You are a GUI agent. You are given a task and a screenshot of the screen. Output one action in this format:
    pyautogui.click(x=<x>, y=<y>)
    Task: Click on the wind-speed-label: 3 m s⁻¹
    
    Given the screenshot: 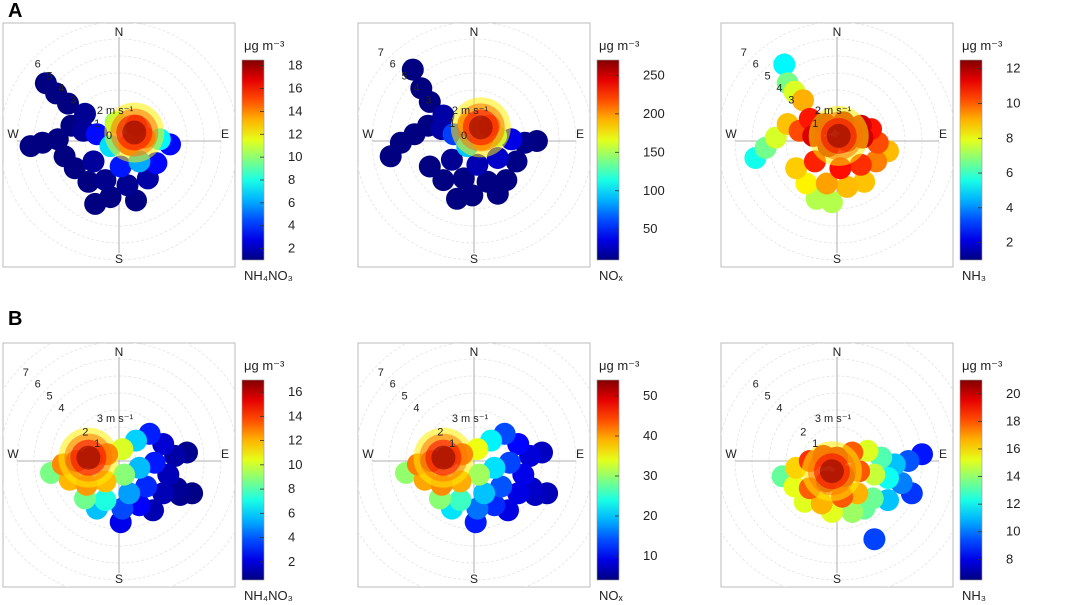 What is the action you would take?
    pyautogui.click(x=470, y=419)
    